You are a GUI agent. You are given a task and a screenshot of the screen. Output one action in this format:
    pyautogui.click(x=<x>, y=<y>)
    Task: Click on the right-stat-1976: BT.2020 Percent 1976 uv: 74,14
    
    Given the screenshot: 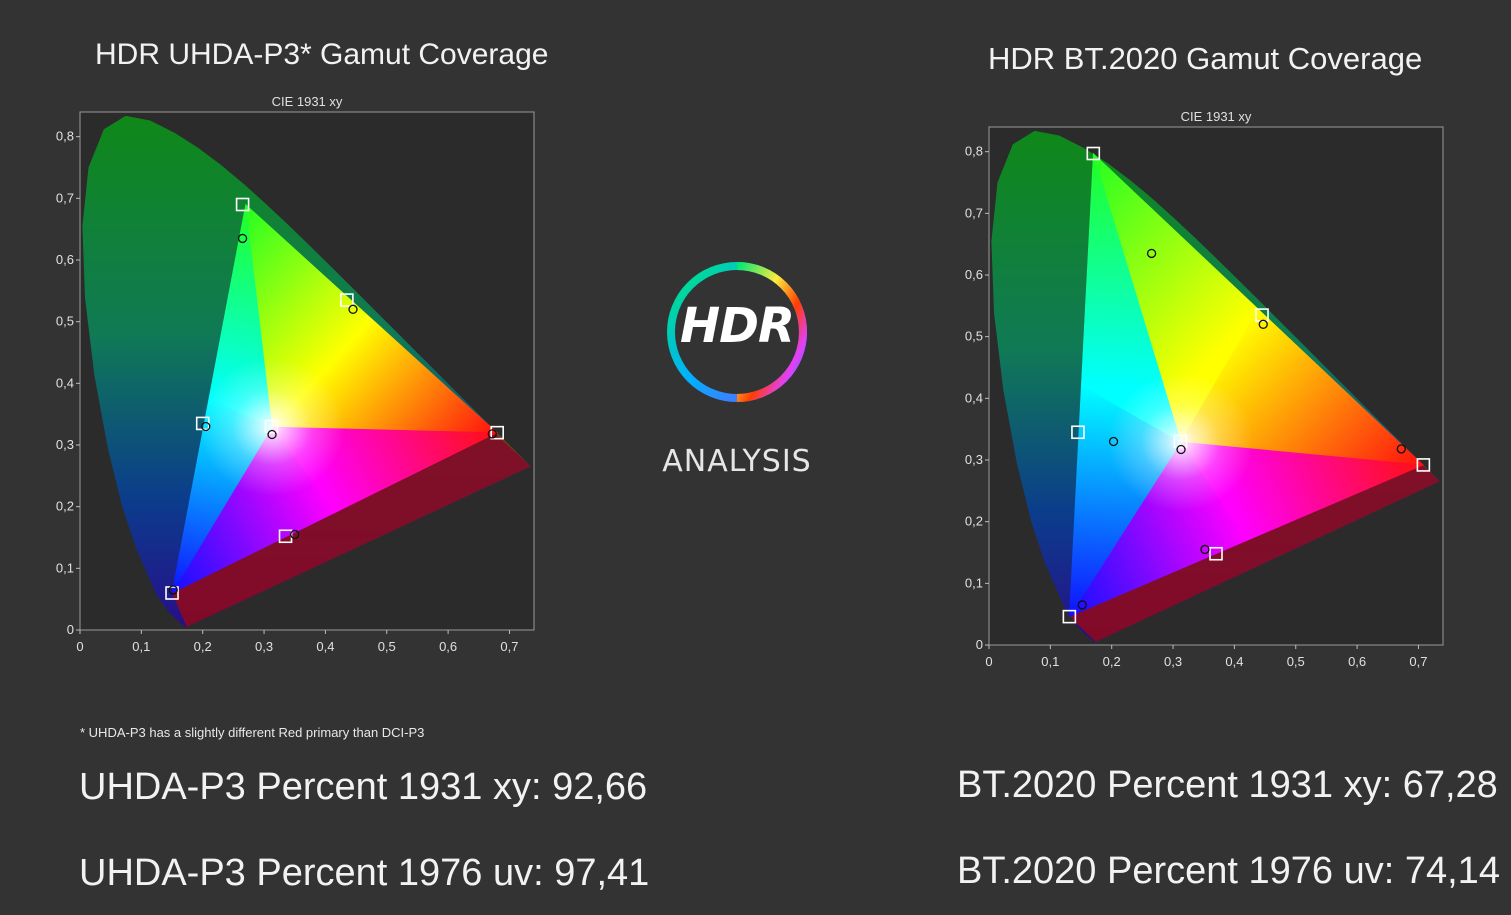 What is the action you would take?
    pyautogui.click(x=1228, y=871)
    